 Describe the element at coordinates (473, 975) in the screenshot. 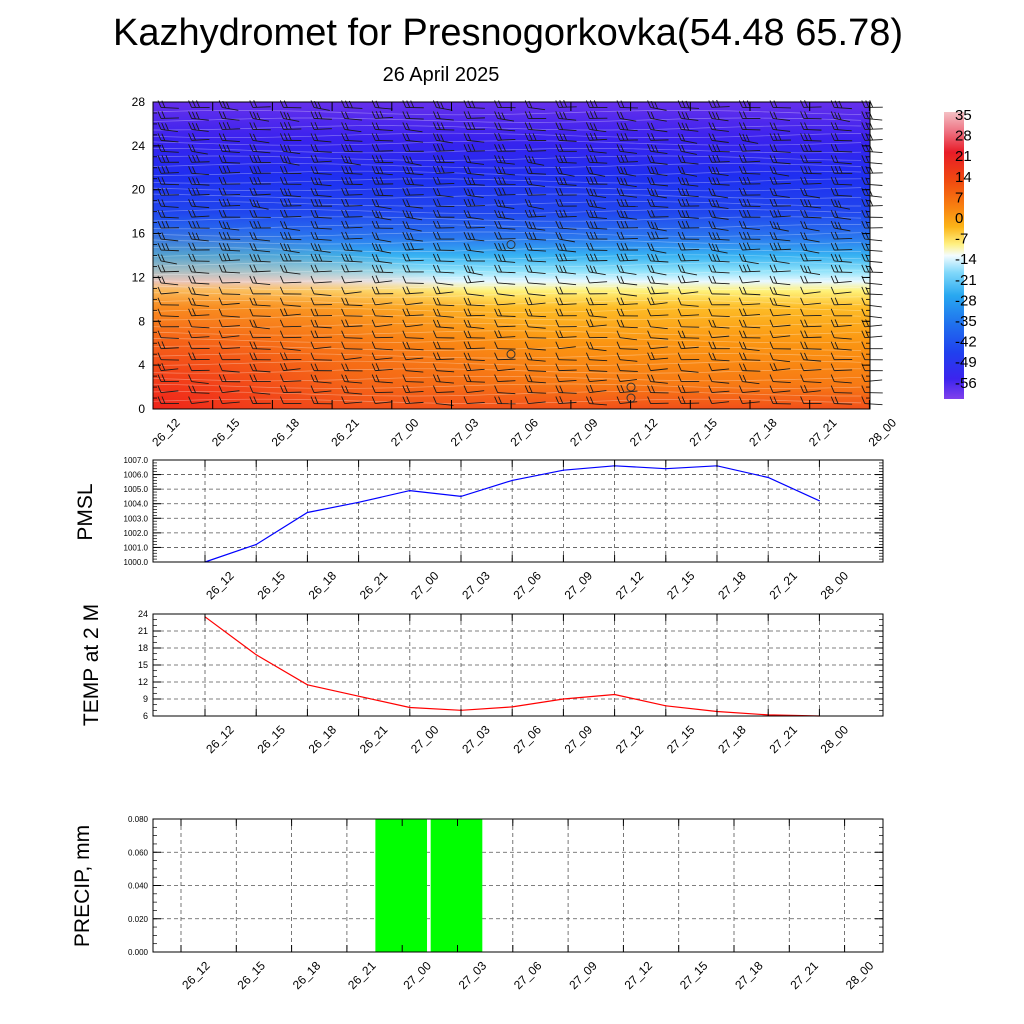

I see `x-tick-label: 27_03` at that location.